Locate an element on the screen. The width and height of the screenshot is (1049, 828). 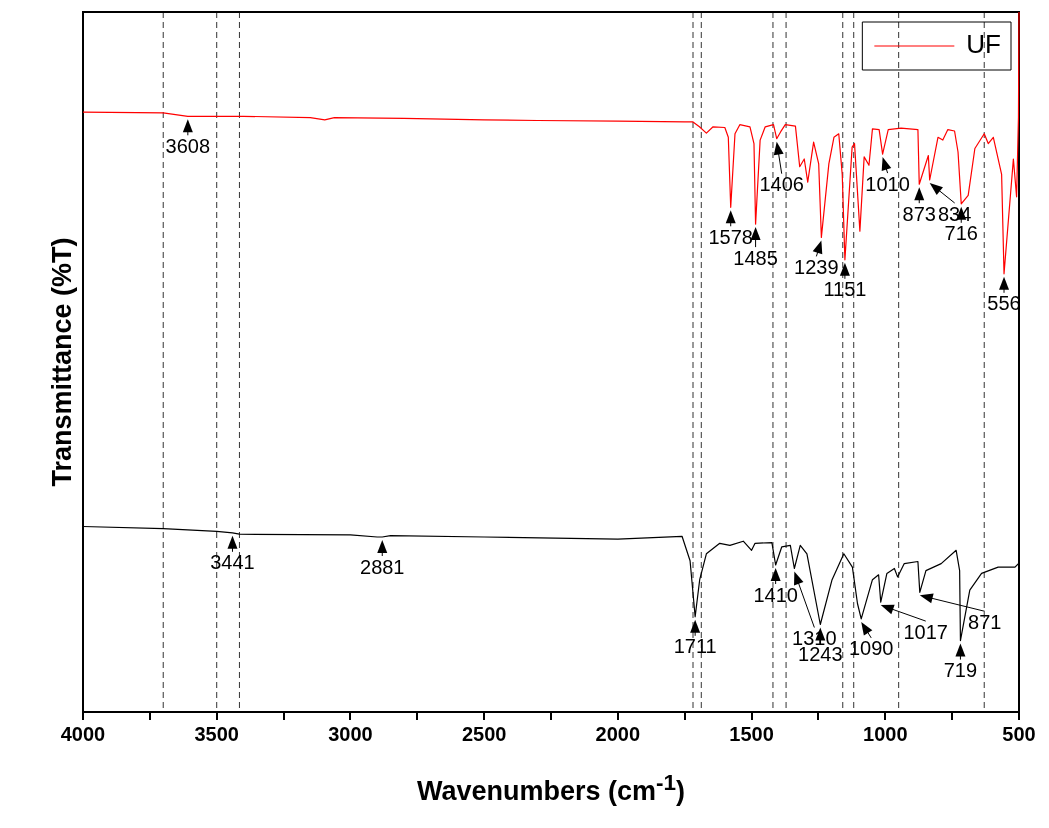
annotation: 3441 is located at coordinates (232, 562).